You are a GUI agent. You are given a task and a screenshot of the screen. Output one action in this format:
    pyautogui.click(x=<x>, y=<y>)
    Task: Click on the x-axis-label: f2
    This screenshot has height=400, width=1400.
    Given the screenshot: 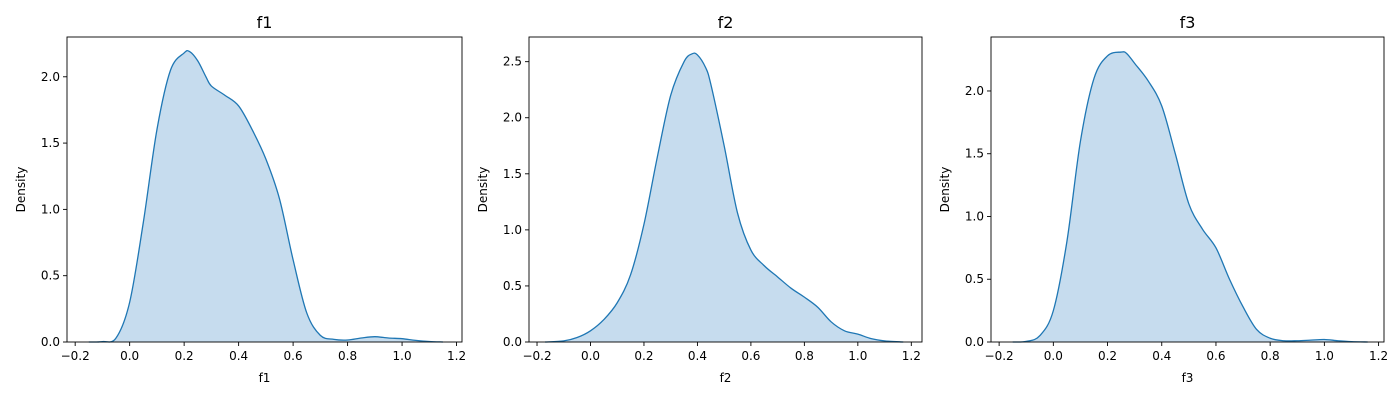 What is the action you would take?
    pyautogui.click(x=726, y=378)
    